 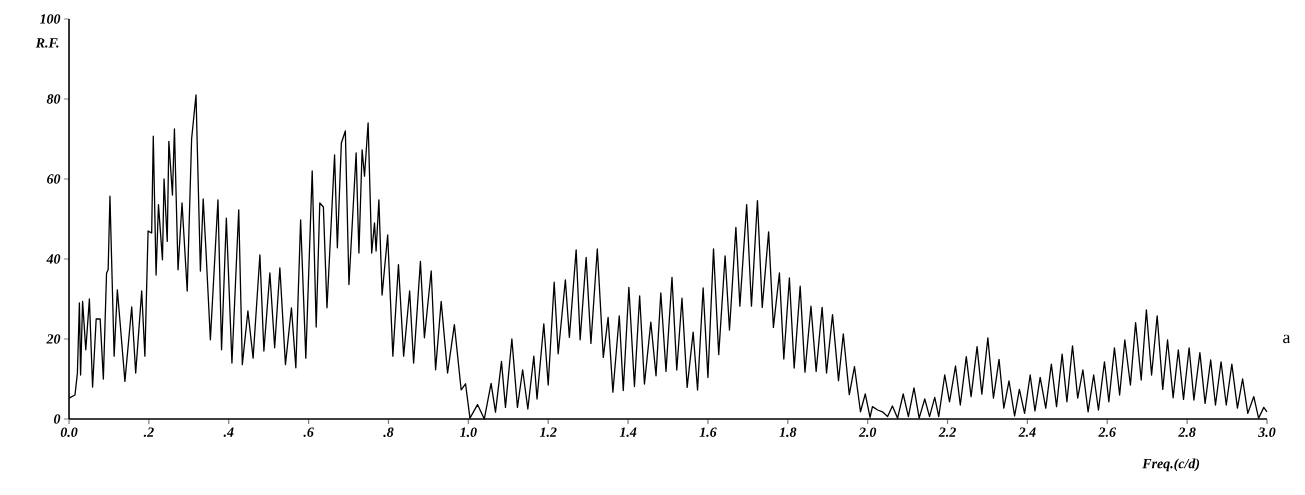 What do you see at coordinates (53, 339) in the screenshot?
I see `y-tick-label: 20` at bounding box center [53, 339].